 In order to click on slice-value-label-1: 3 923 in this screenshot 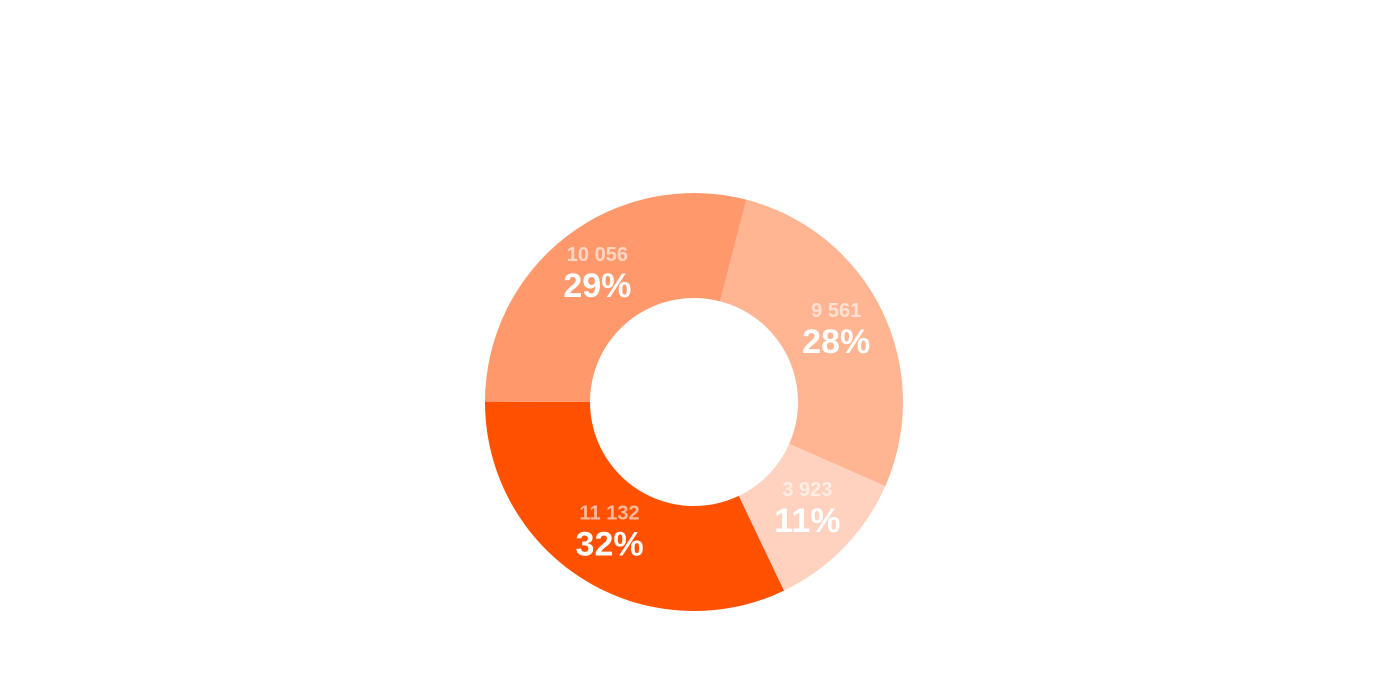, I will do `click(807, 490)`.